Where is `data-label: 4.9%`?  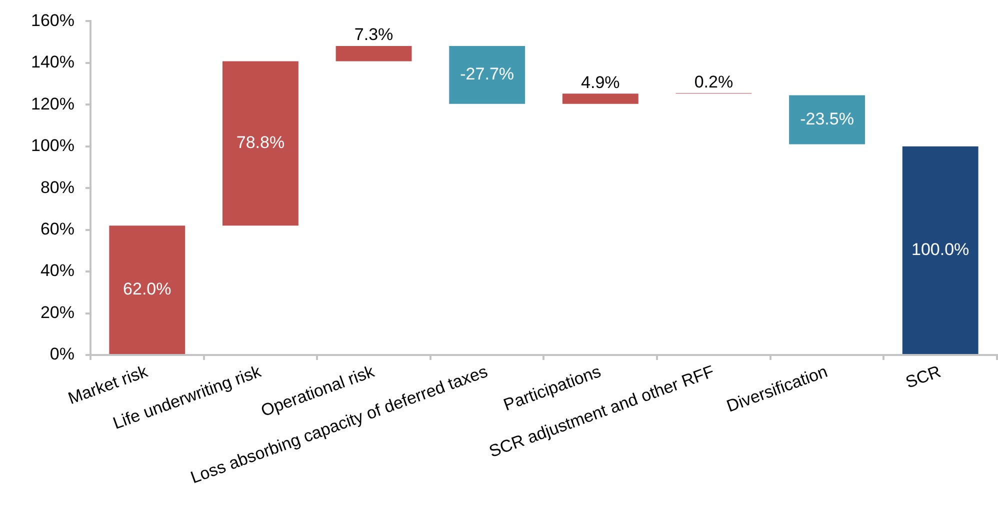
data-label: 4.9% is located at coordinates (600, 82).